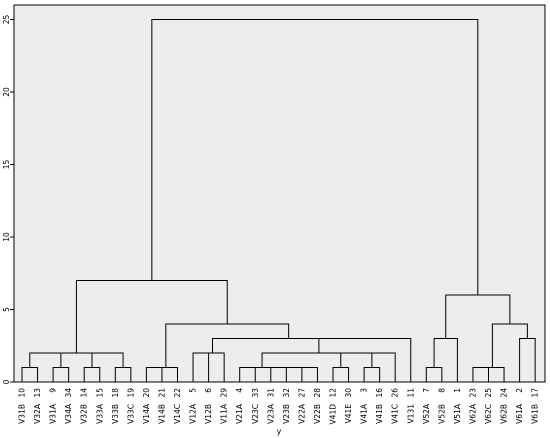 The width and height of the screenshot is (550, 438). Describe the element at coordinates (333, 414) in the screenshot. I see `leaf-name: V41D` at that location.